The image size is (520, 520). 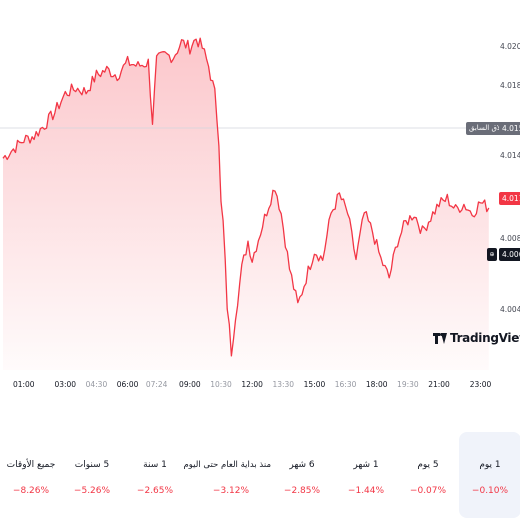 I want to click on x-axis-tick-label: 01:00, so click(x=24, y=384).